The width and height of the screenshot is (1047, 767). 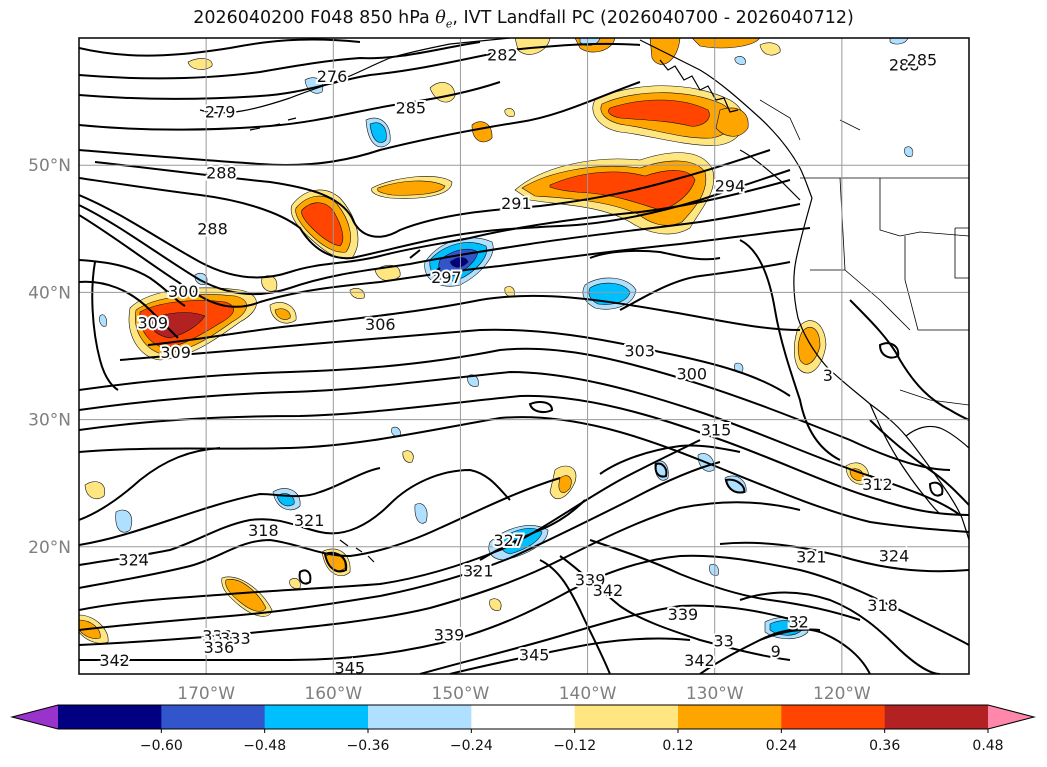 What do you see at coordinates (380, 324) in the screenshot?
I see `contour-label: 306` at bounding box center [380, 324].